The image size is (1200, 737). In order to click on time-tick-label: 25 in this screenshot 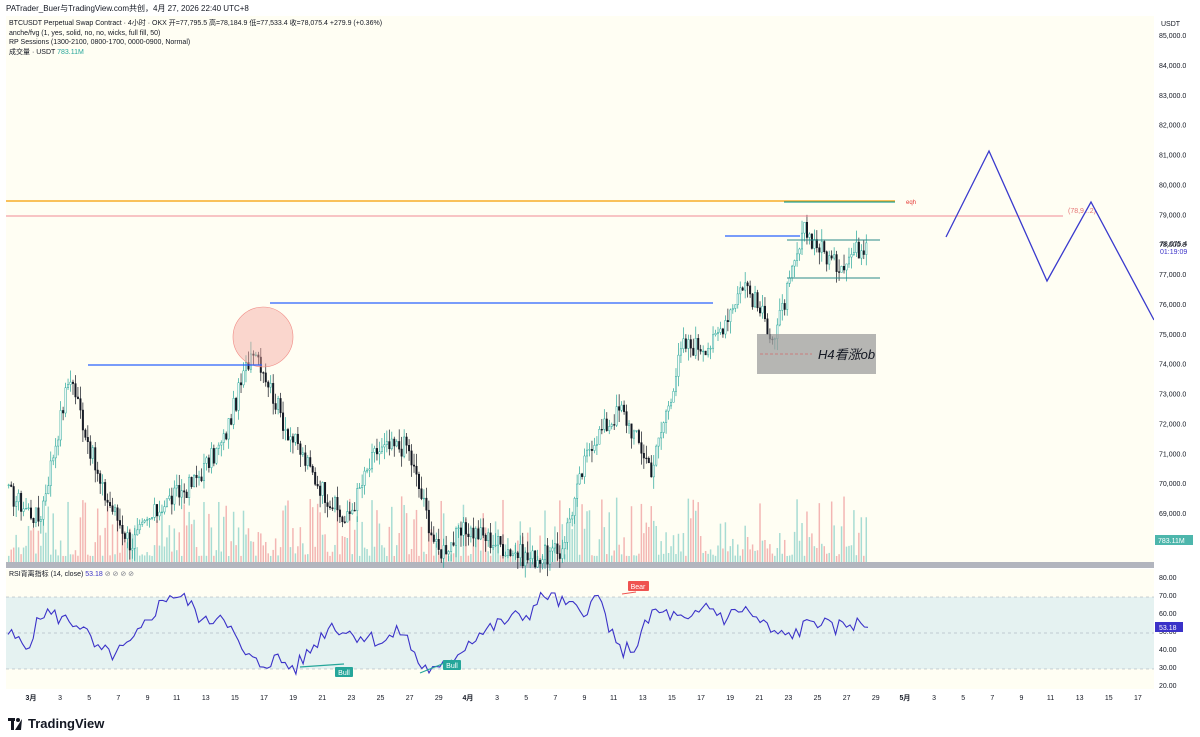, I will do `click(818, 698)`.